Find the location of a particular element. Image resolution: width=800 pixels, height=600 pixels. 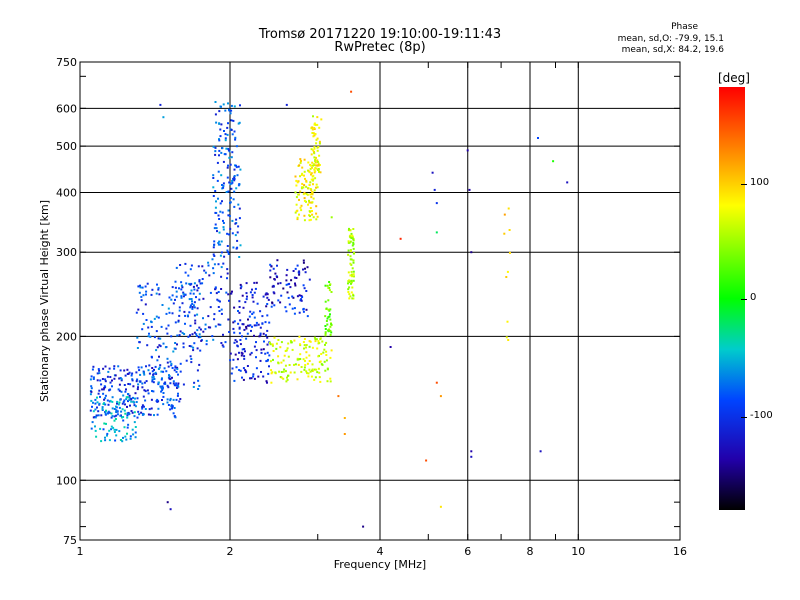

chart-title: Tromsø 20171220 19:10:00-19:11:43 is located at coordinates (380, 34).